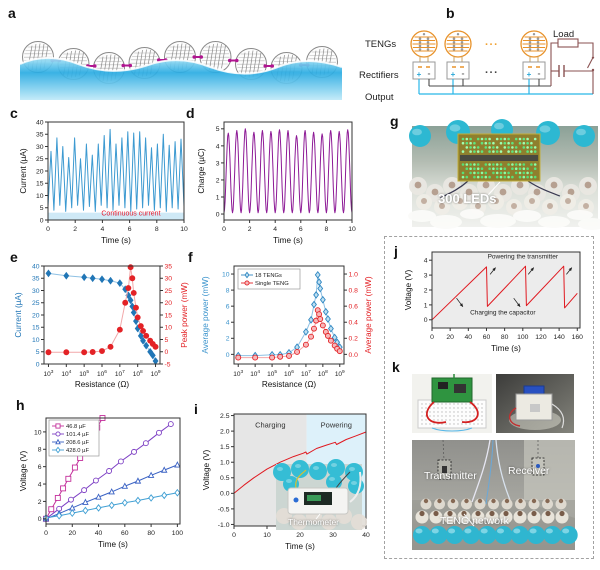 The width and height of the screenshot is (600, 570). What do you see at coordinates (225, 478) in the screenshot?
I see `svg-text: 0.5` at bounding box center [225, 478].